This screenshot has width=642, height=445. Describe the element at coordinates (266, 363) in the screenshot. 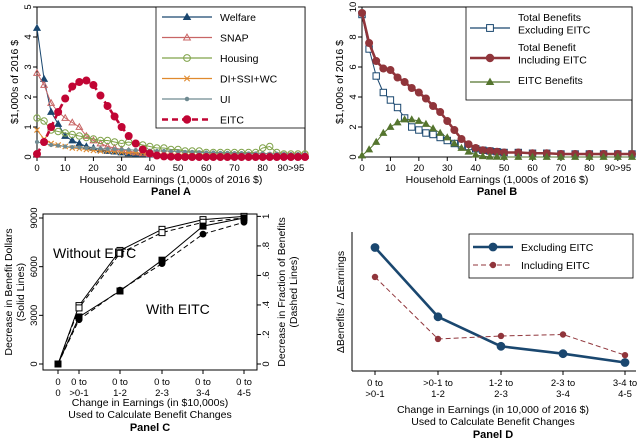

I see `y2-tick-label: 0` at that location.